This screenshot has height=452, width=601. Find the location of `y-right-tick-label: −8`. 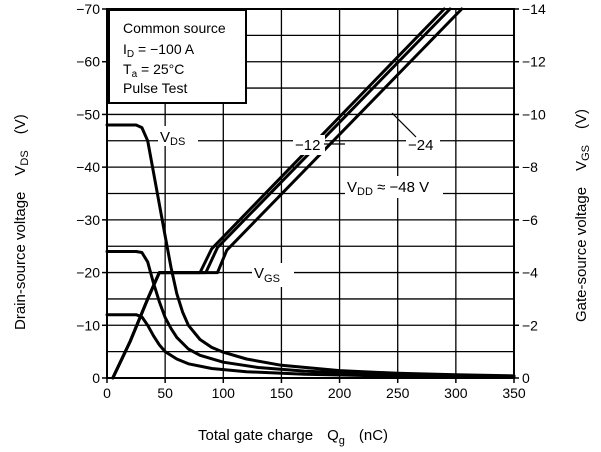

y-right-tick-label: −8 is located at coordinates (530, 167).